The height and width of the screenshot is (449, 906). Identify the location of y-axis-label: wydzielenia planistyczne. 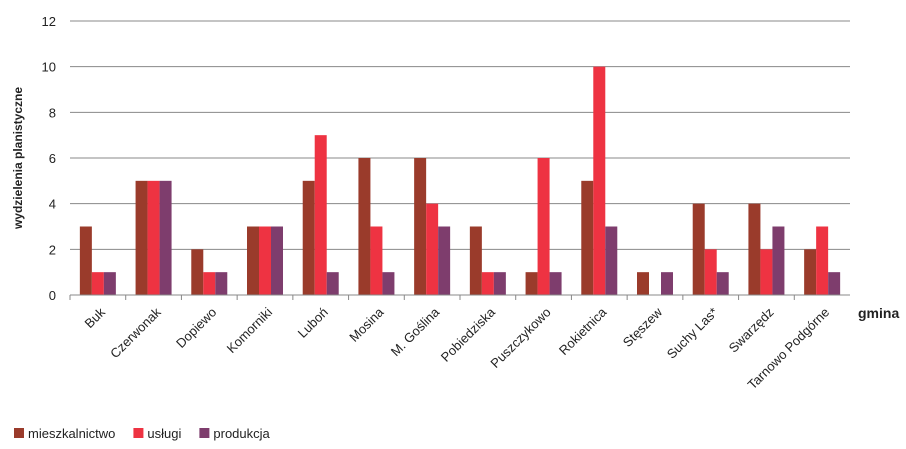
(18, 158).